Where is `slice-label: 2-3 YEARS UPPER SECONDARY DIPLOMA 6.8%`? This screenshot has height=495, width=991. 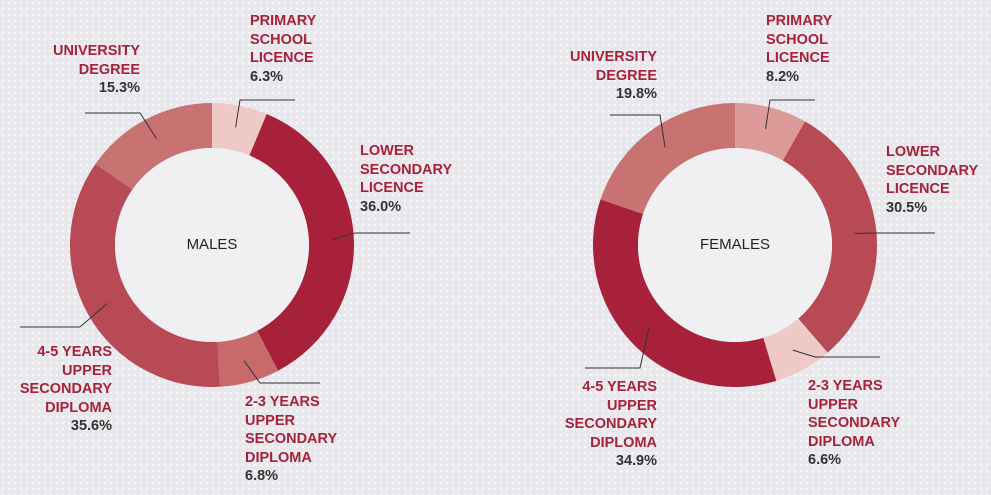 slice-label: 2-3 YEARS UPPER SECONDARY DIPLOMA 6.8% is located at coordinates (291, 439).